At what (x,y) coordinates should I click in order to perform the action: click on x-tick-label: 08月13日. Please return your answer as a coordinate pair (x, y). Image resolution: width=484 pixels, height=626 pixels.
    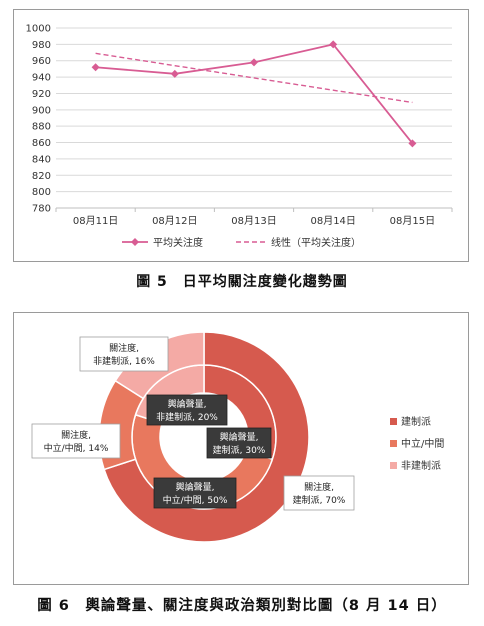
    Looking at the image, I should click on (253, 221).